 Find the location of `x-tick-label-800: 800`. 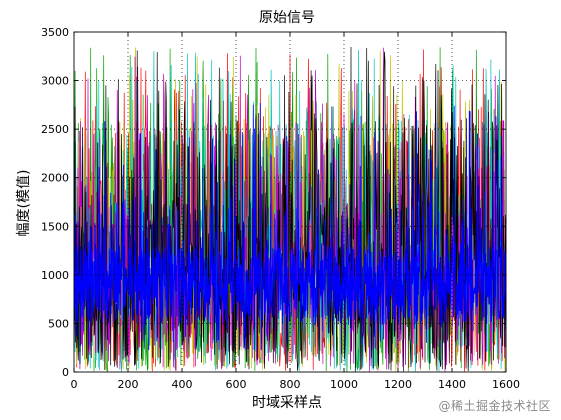

x-tick-label-800: 800 is located at coordinates (290, 384).